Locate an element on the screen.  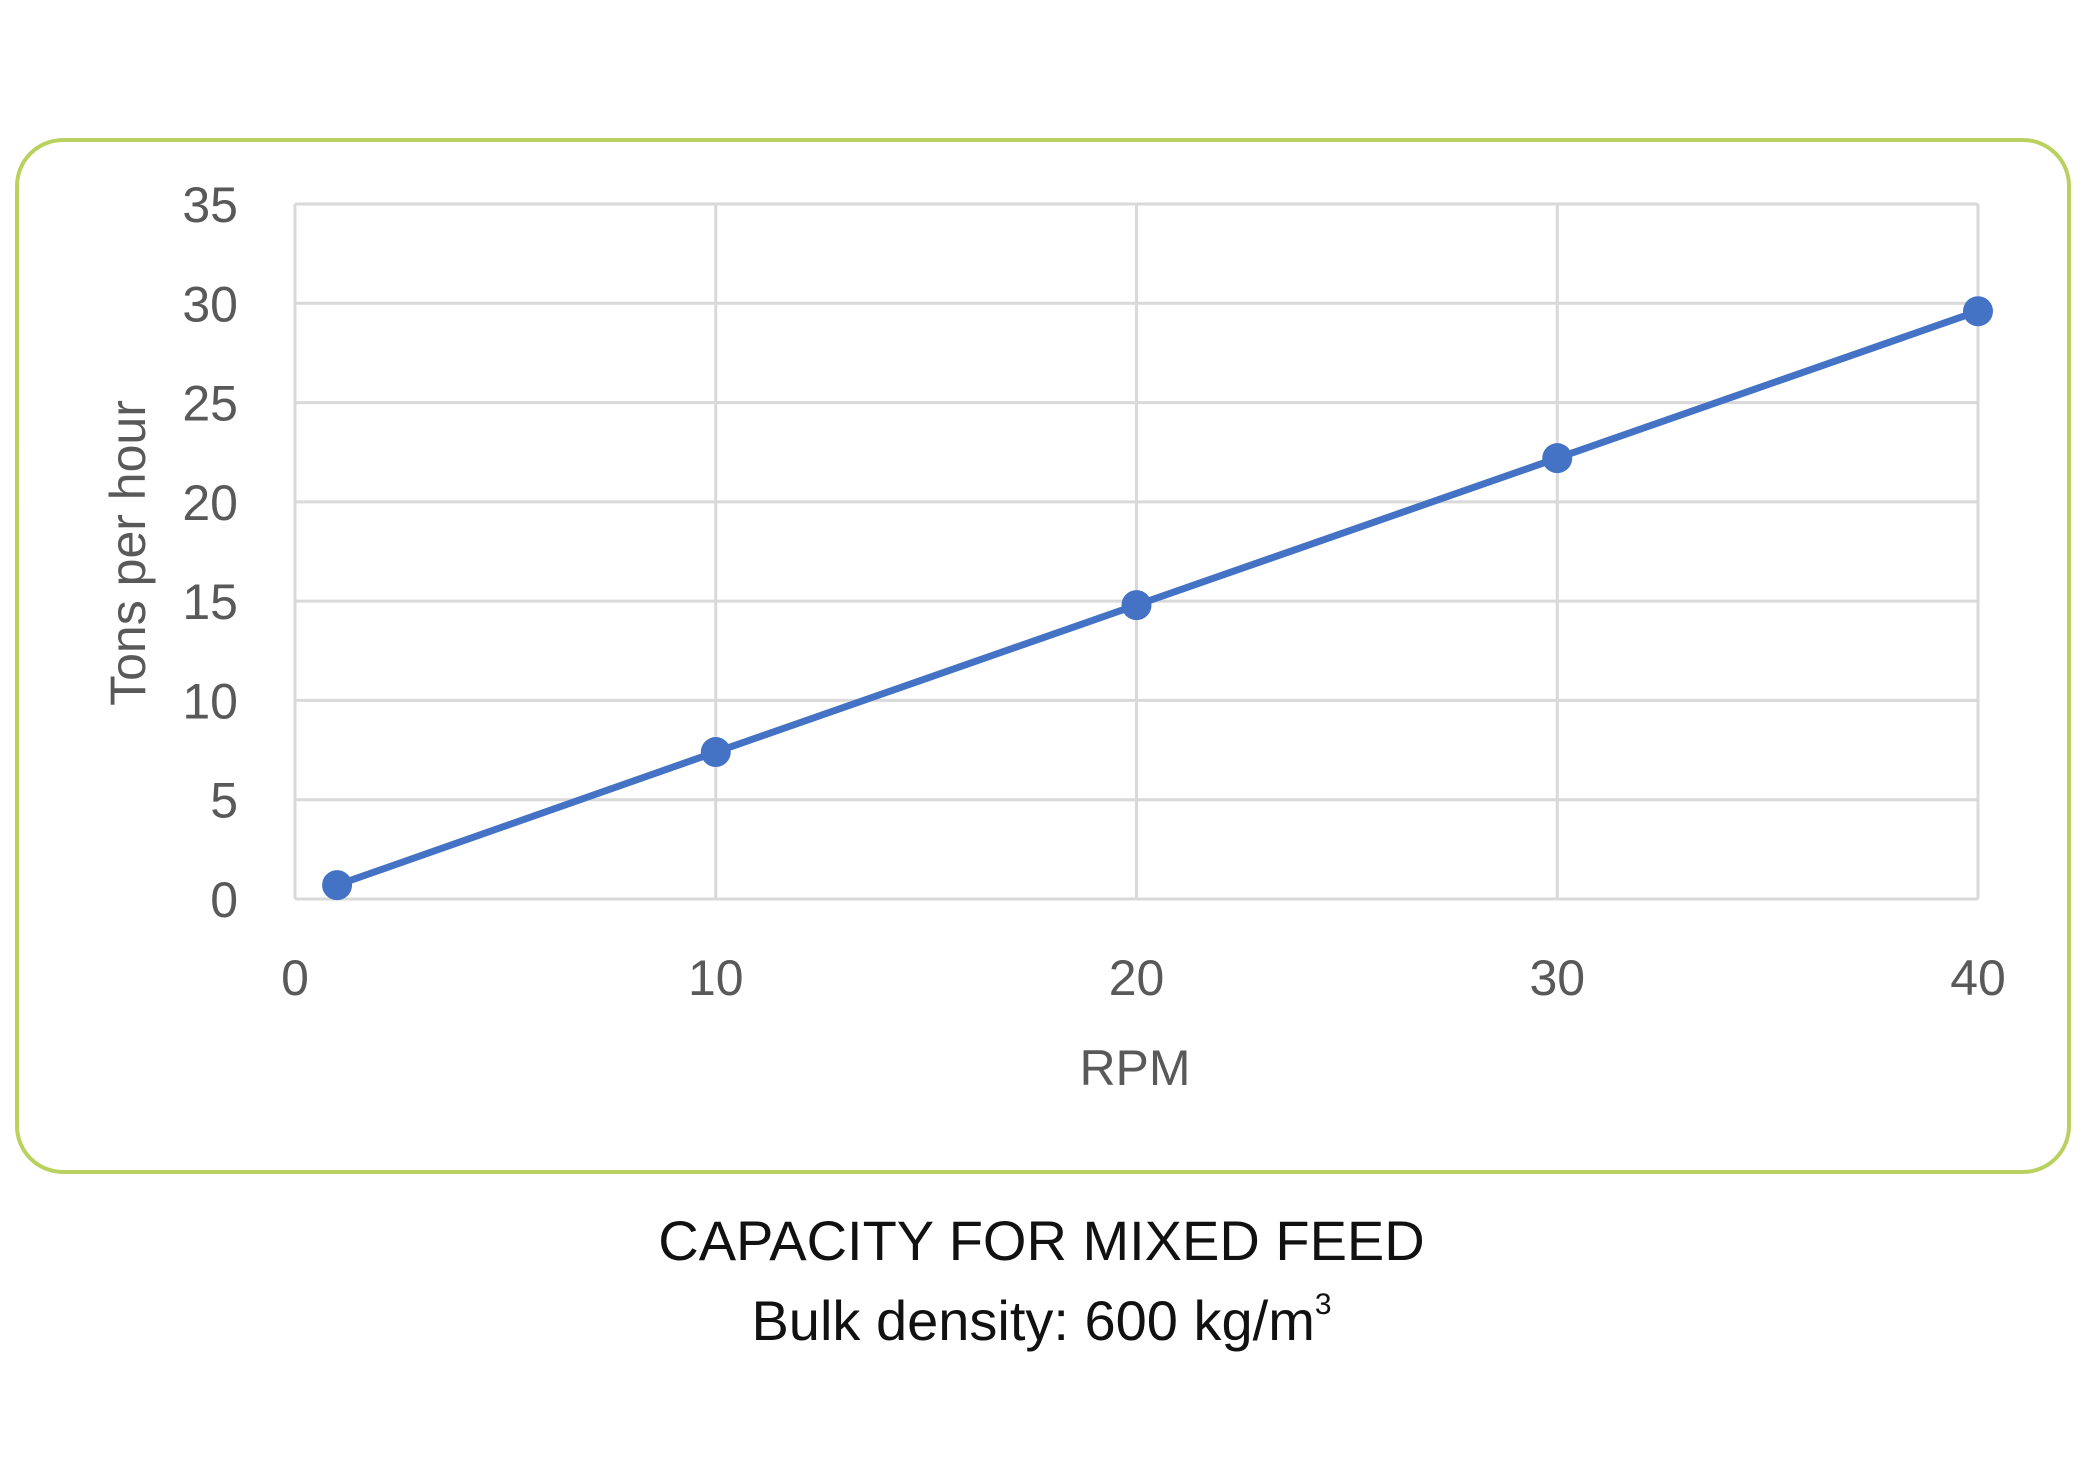
x-tick-label: 10 is located at coordinates (716, 978).